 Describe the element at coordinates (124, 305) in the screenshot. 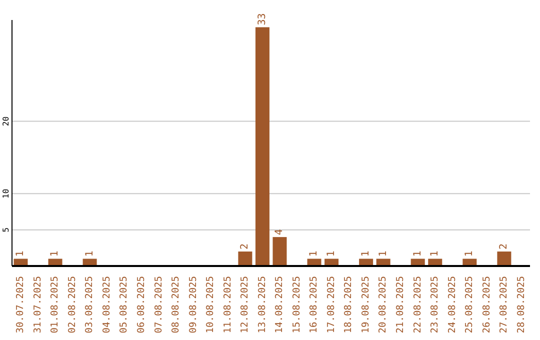

I see `x-tick-label: 05.08.2025` at that location.